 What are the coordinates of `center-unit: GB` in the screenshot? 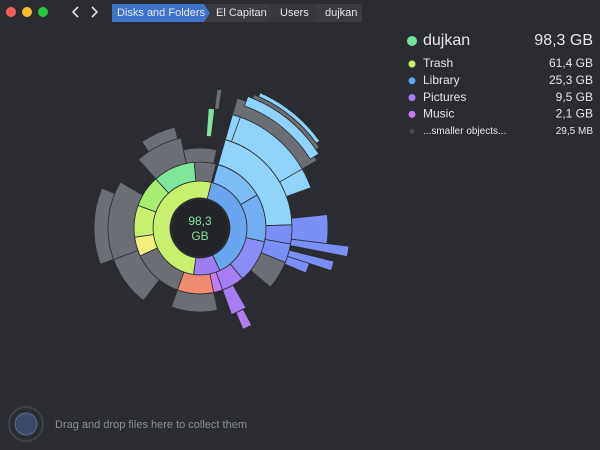 It's located at (199, 236).